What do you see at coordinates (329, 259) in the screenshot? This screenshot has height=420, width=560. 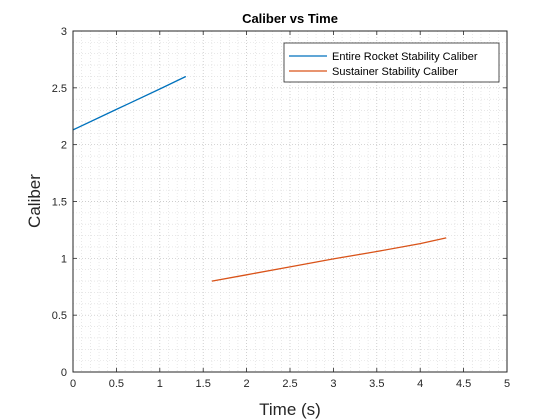 I see `series-line-sustainer` at bounding box center [329, 259].